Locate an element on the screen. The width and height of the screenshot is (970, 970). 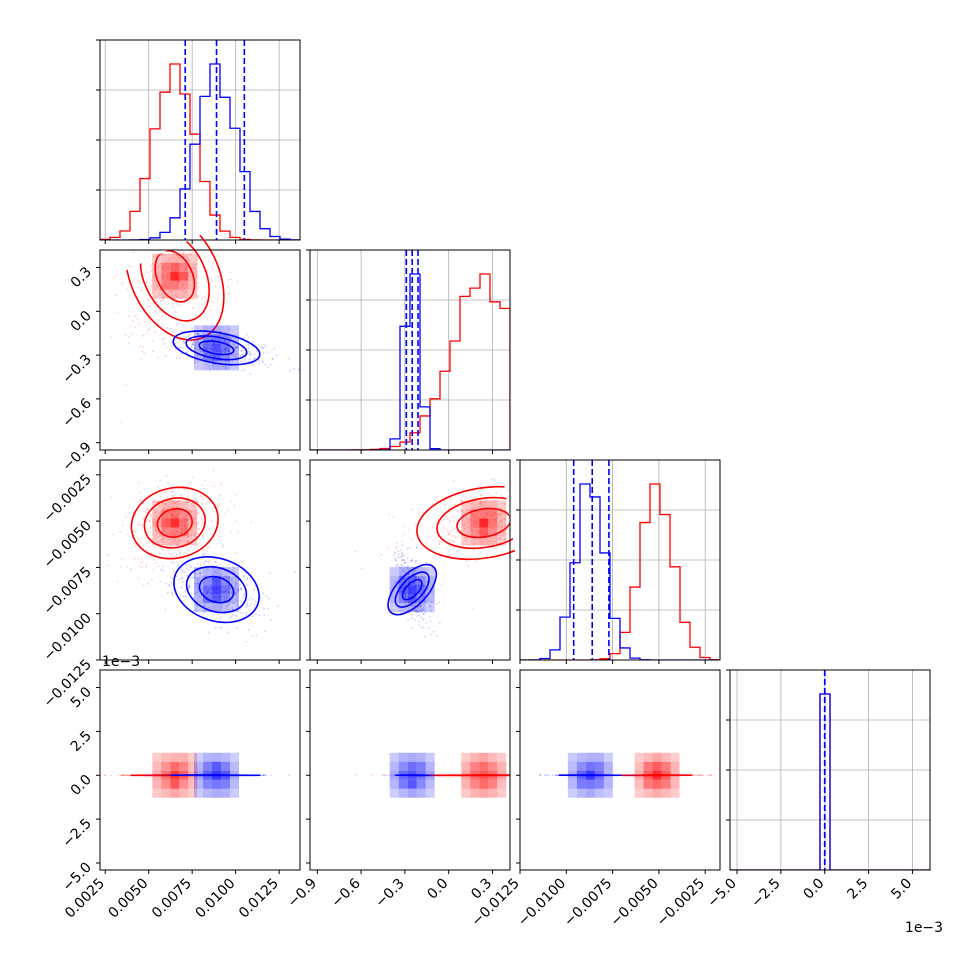
y-tick-label: 2.5 is located at coordinates (81, 741).